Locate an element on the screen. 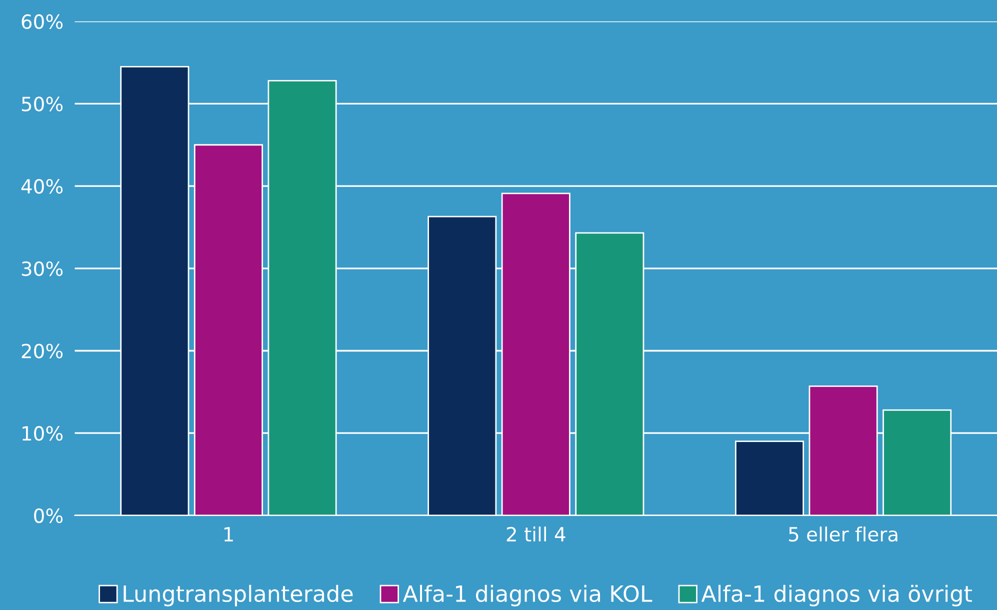 The height and width of the screenshot is (610, 997). y-tick-label: 10% is located at coordinates (42, 433).